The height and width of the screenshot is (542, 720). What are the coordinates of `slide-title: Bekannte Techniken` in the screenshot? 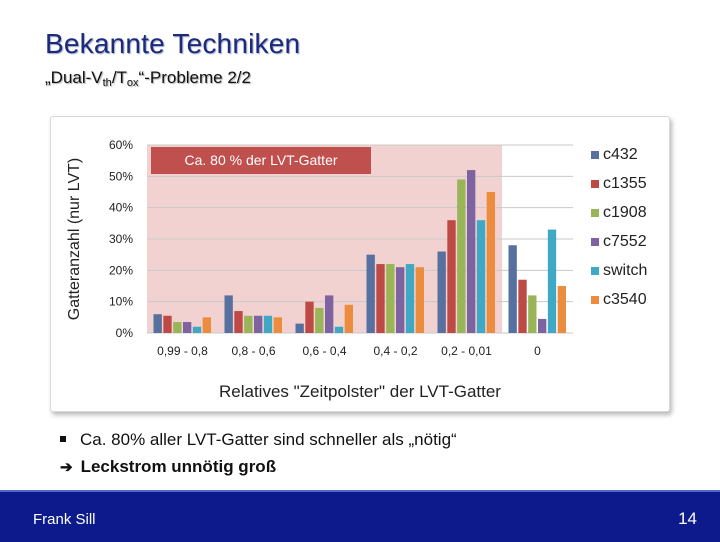 It's located at (173, 43).